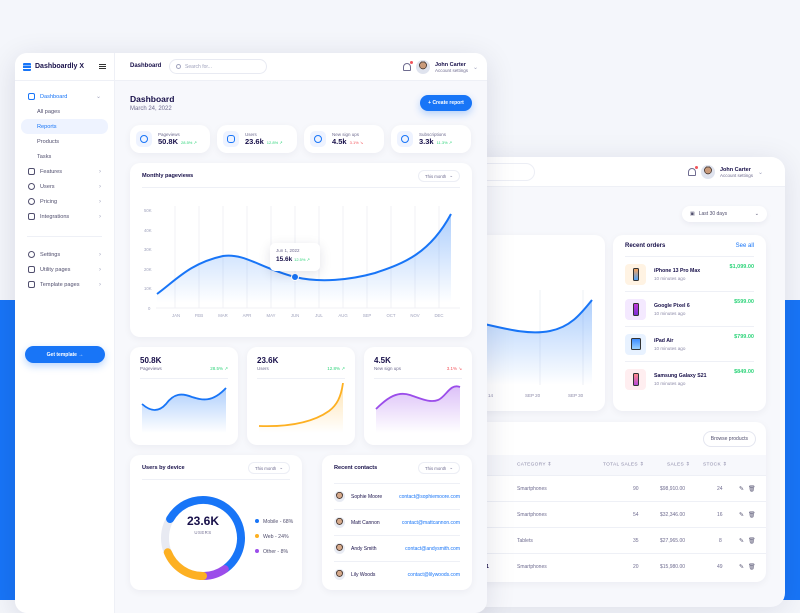  What do you see at coordinates (534, 465) in the screenshot?
I see `col-category: CATEGORY ⇕` at bounding box center [534, 465].